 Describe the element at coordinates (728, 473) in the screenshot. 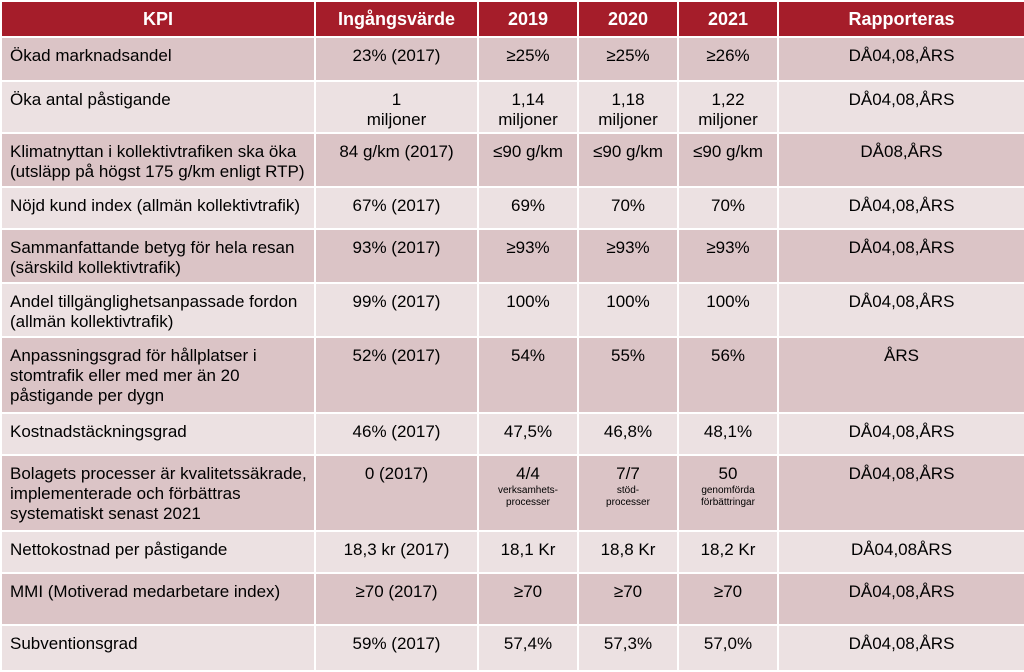

I see `target-2021-value: 50` at that location.